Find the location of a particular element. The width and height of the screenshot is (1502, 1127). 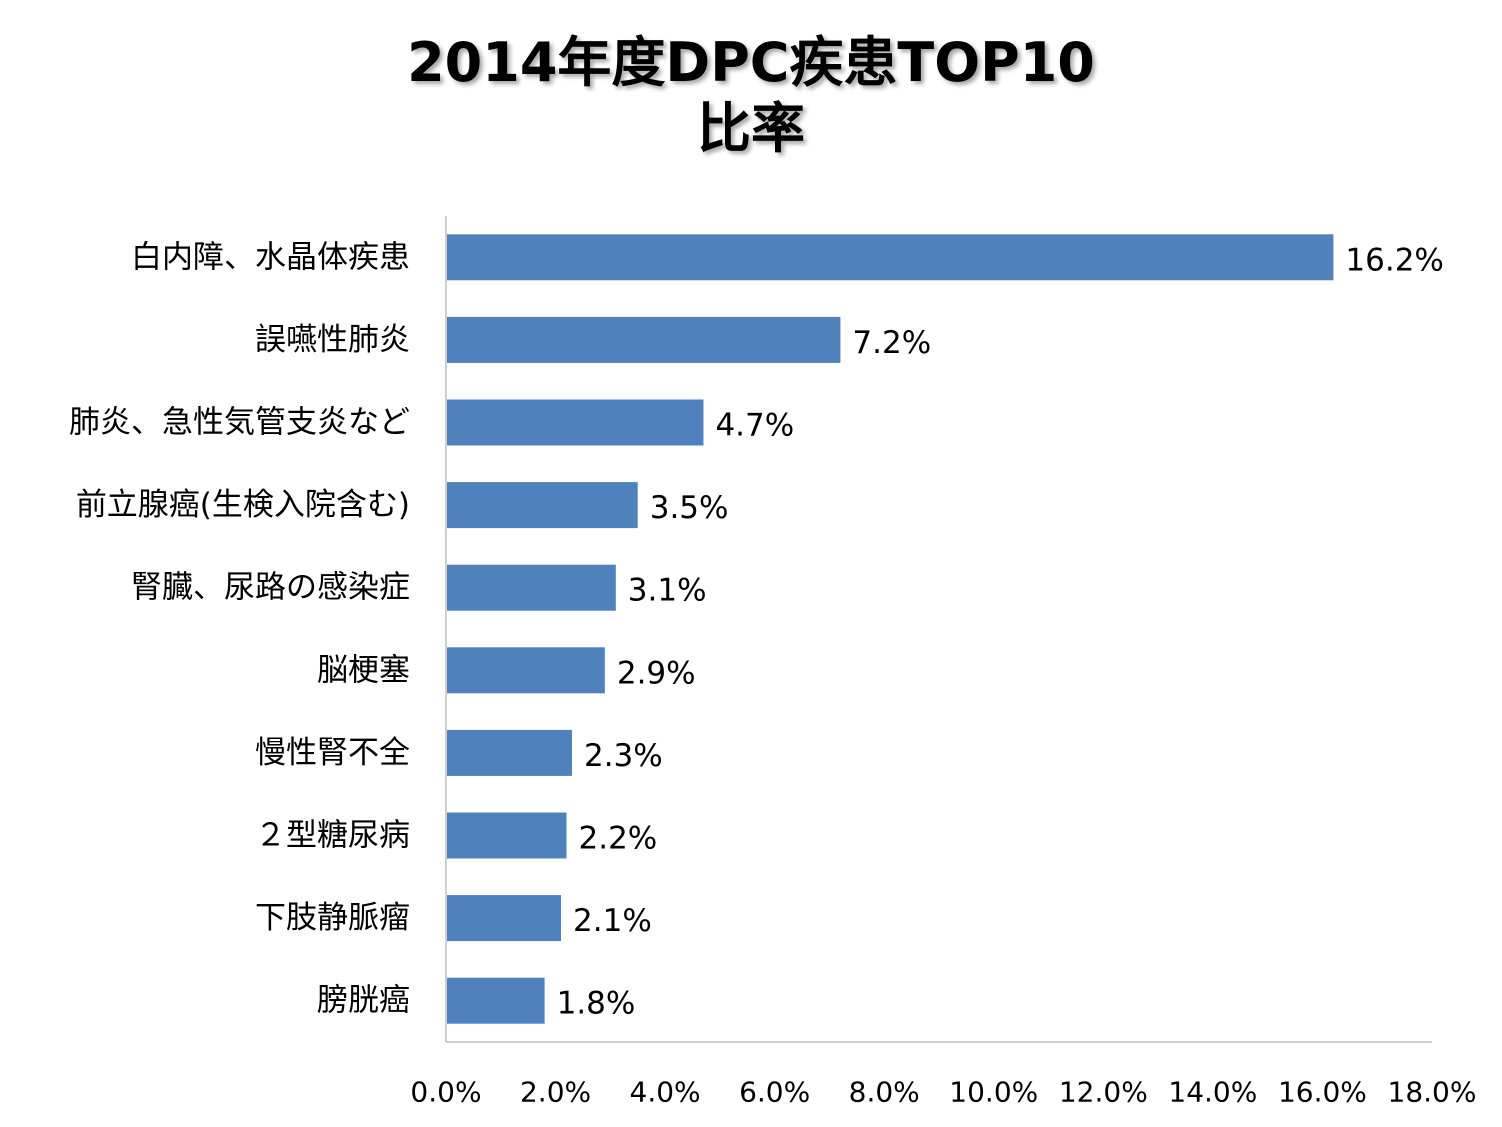

chart-title-line-1: 2014年度DPC疾患TOP10 is located at coordinates (751, 62).